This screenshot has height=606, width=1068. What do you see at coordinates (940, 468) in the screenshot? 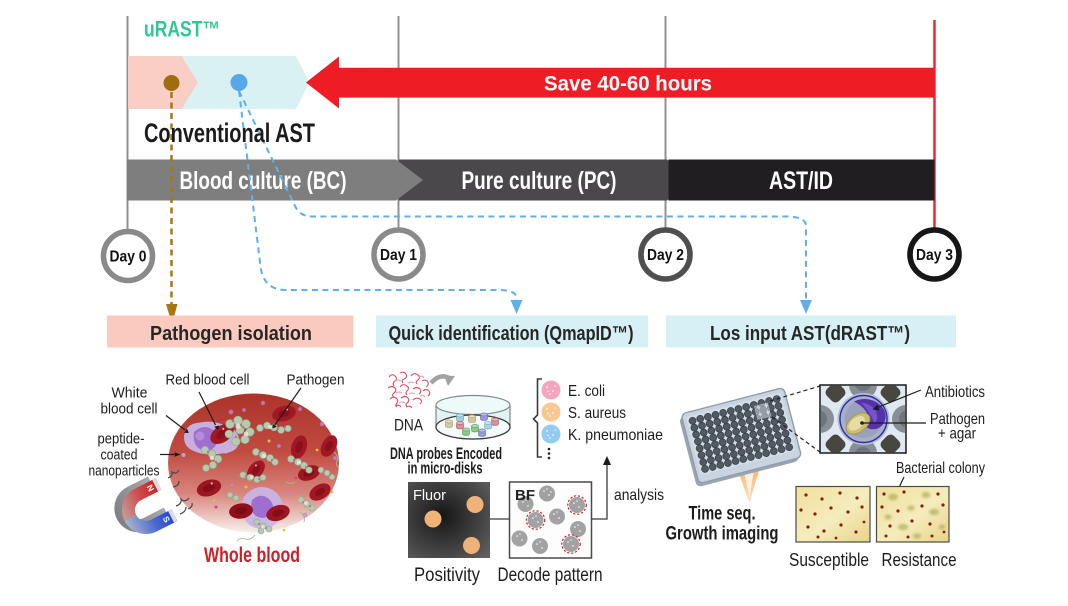
I see `svg-text: Bacterial colony` at bounding box center [940, 468].